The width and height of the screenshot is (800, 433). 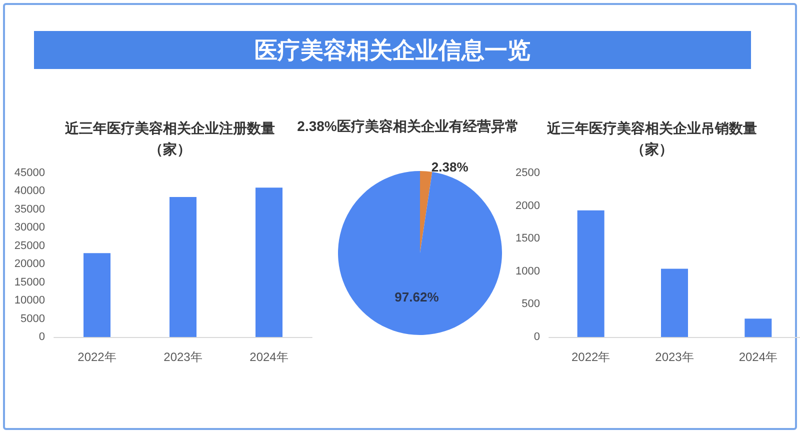 What do you see at coordinates (29, 209) in the screenshot?
I see `y-tick-label: 35000` at bounding box center [29, 209].